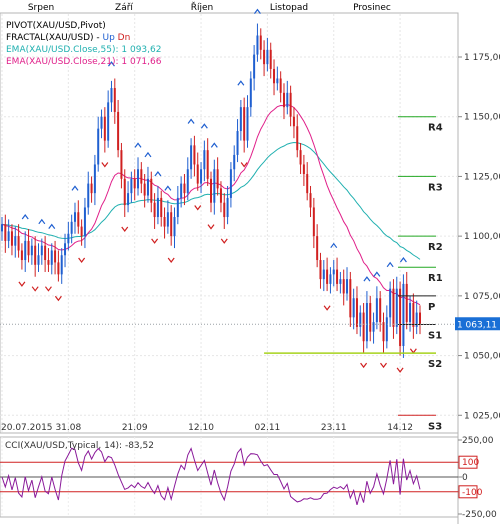 This screenshot has width=500, height=528. I want to click on pivot-label-r2: R2, so click(435, 247).